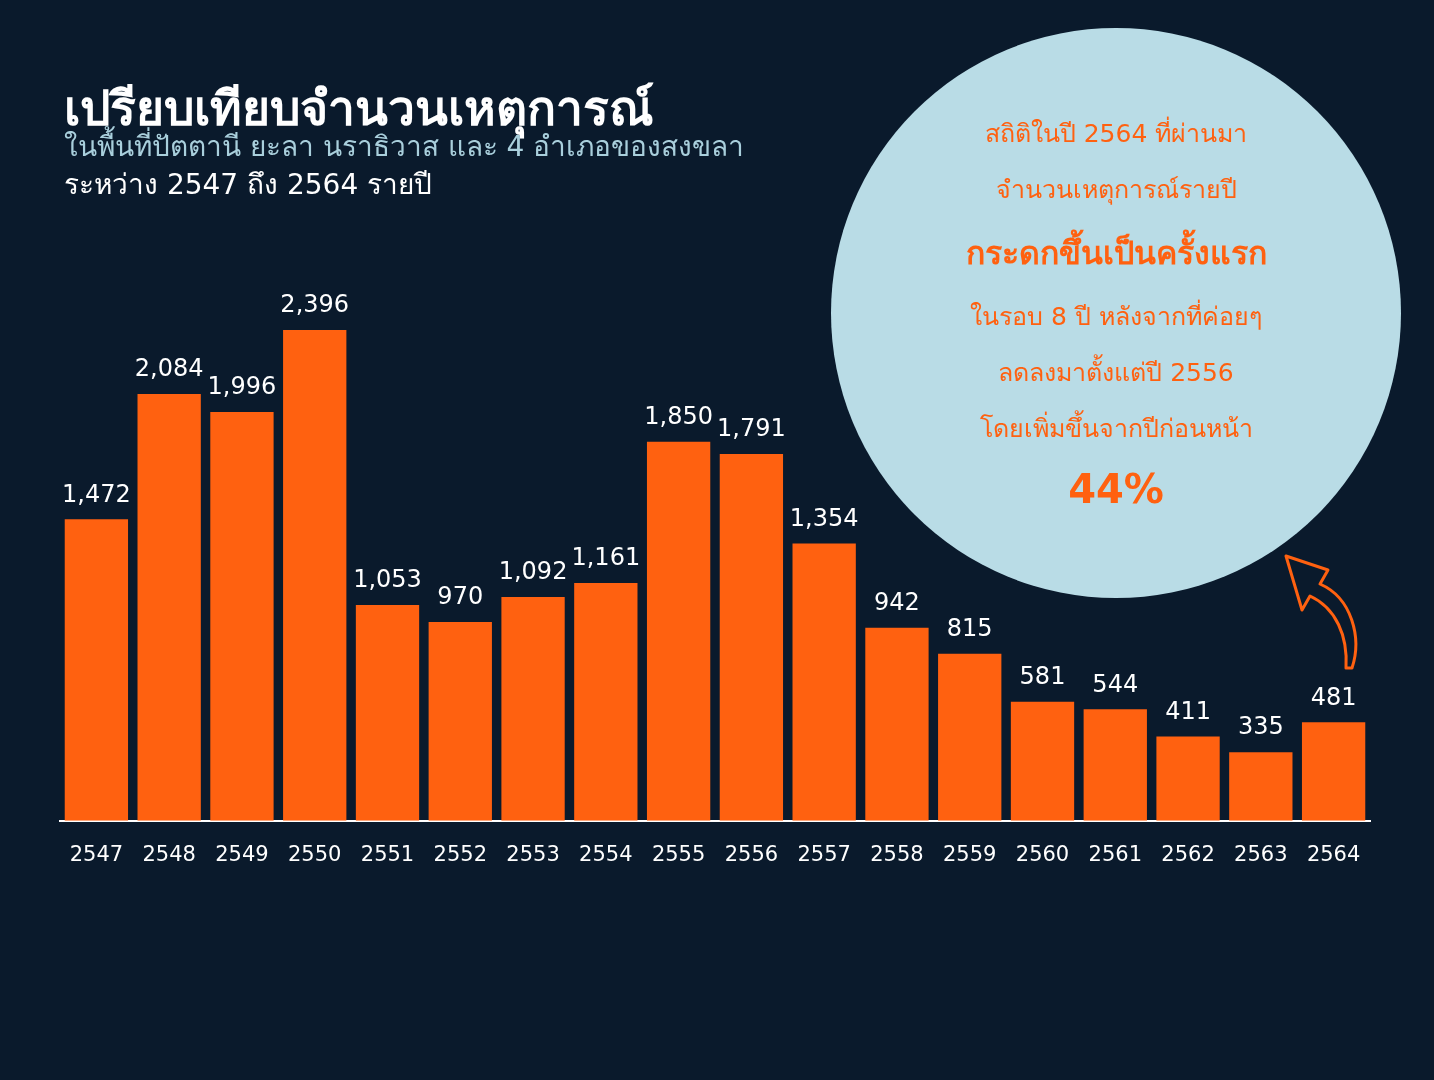  Describe the element at coordinates (242, 853) in the screenshot. I see `x-tick-label: 2549` at that location.